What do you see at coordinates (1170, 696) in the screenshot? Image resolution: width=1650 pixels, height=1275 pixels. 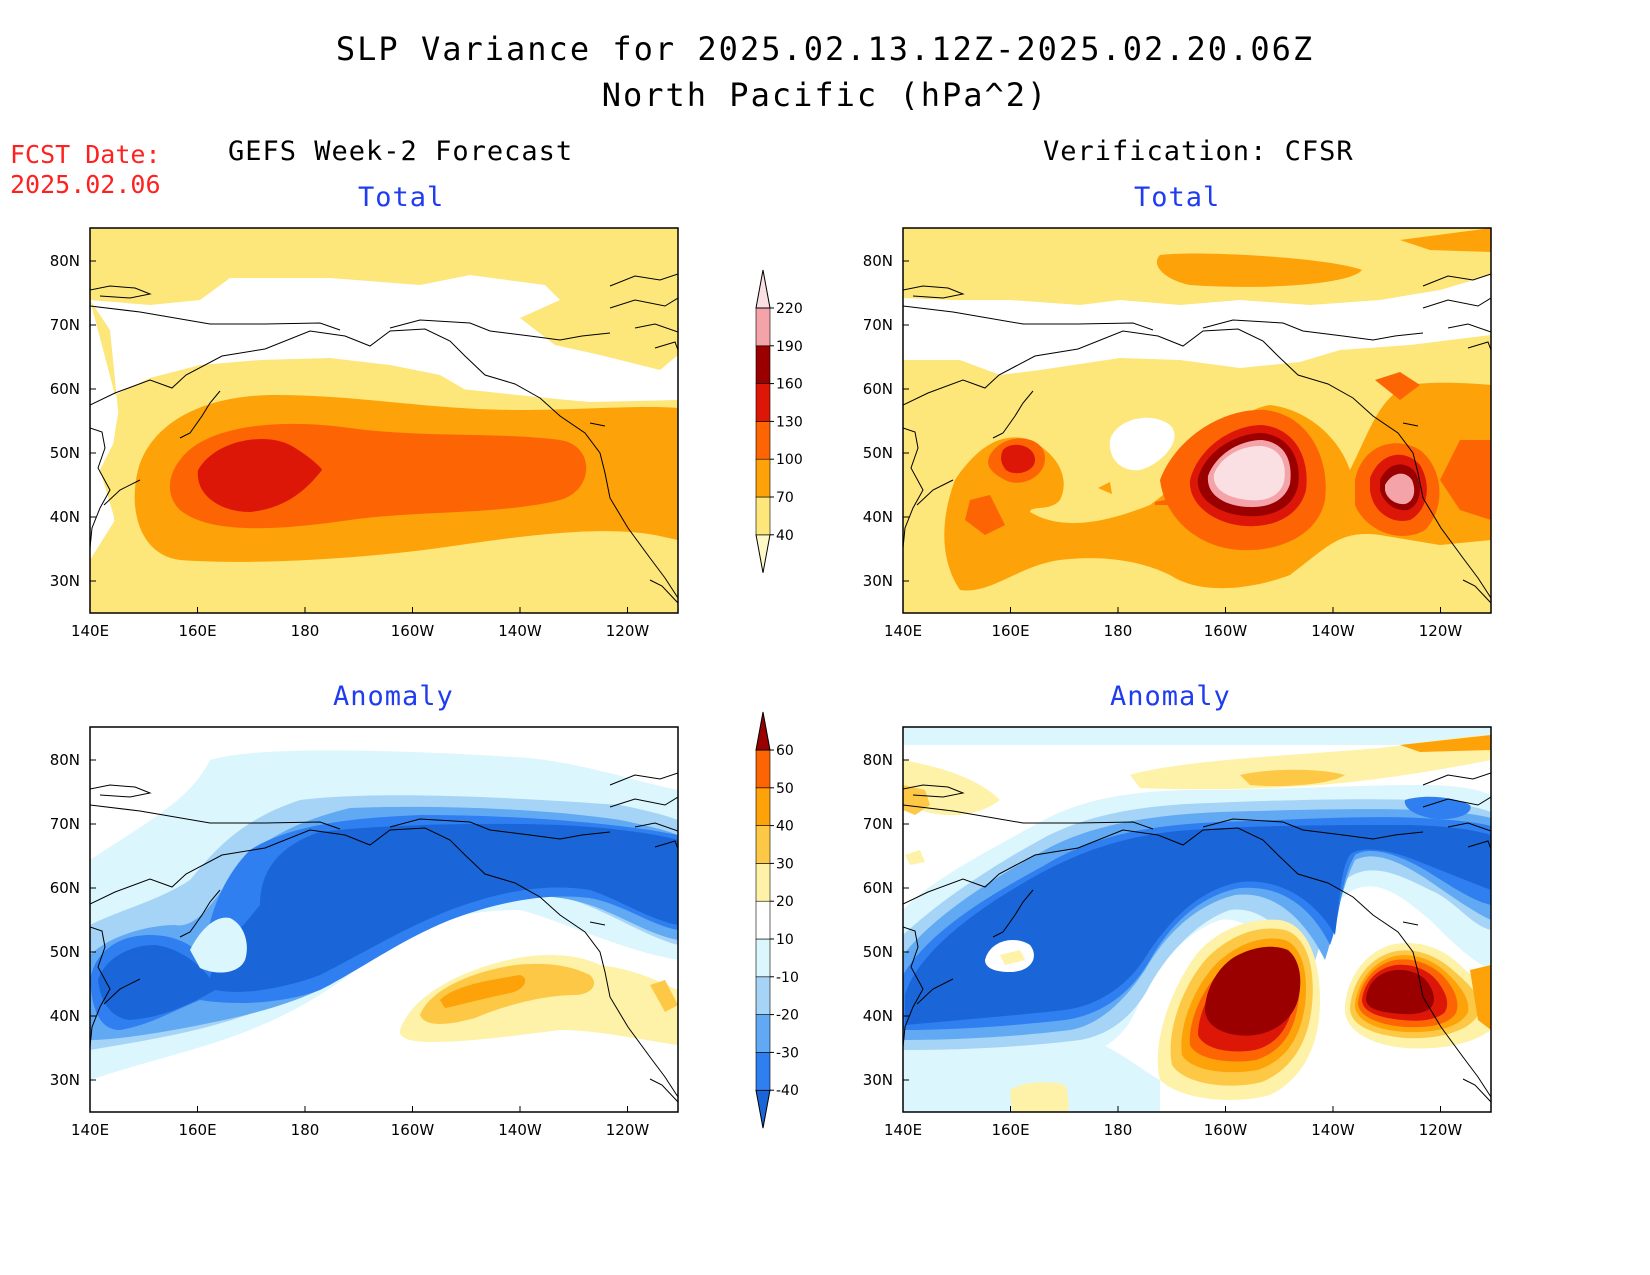 I see `panel-title-cfsr-anomaly: Anomaly` at bounding box center [1170, 696].